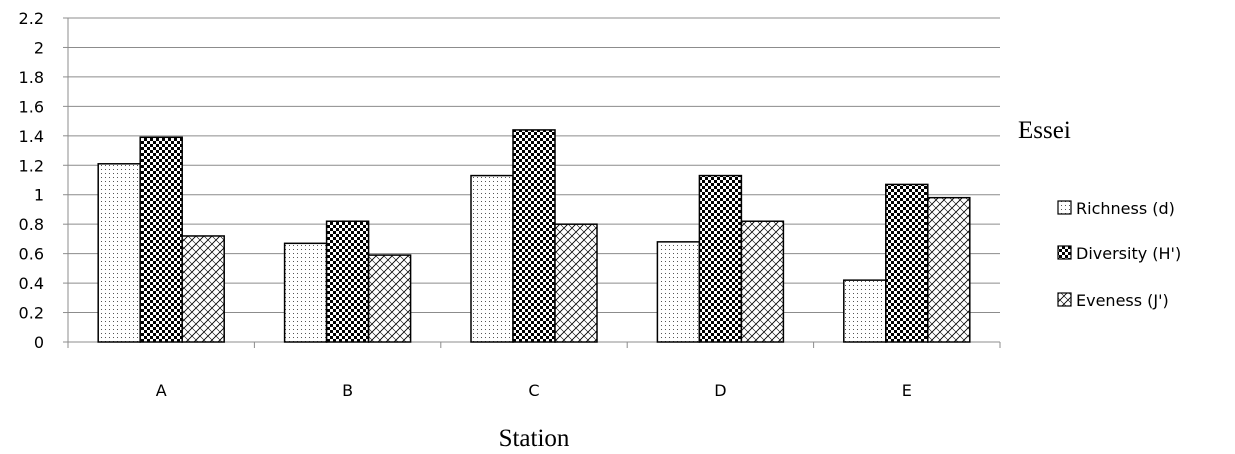 The width and height of the screenshot is (1235, 454). I want to click on chart-annotation: Essei, so click(1044, 130).